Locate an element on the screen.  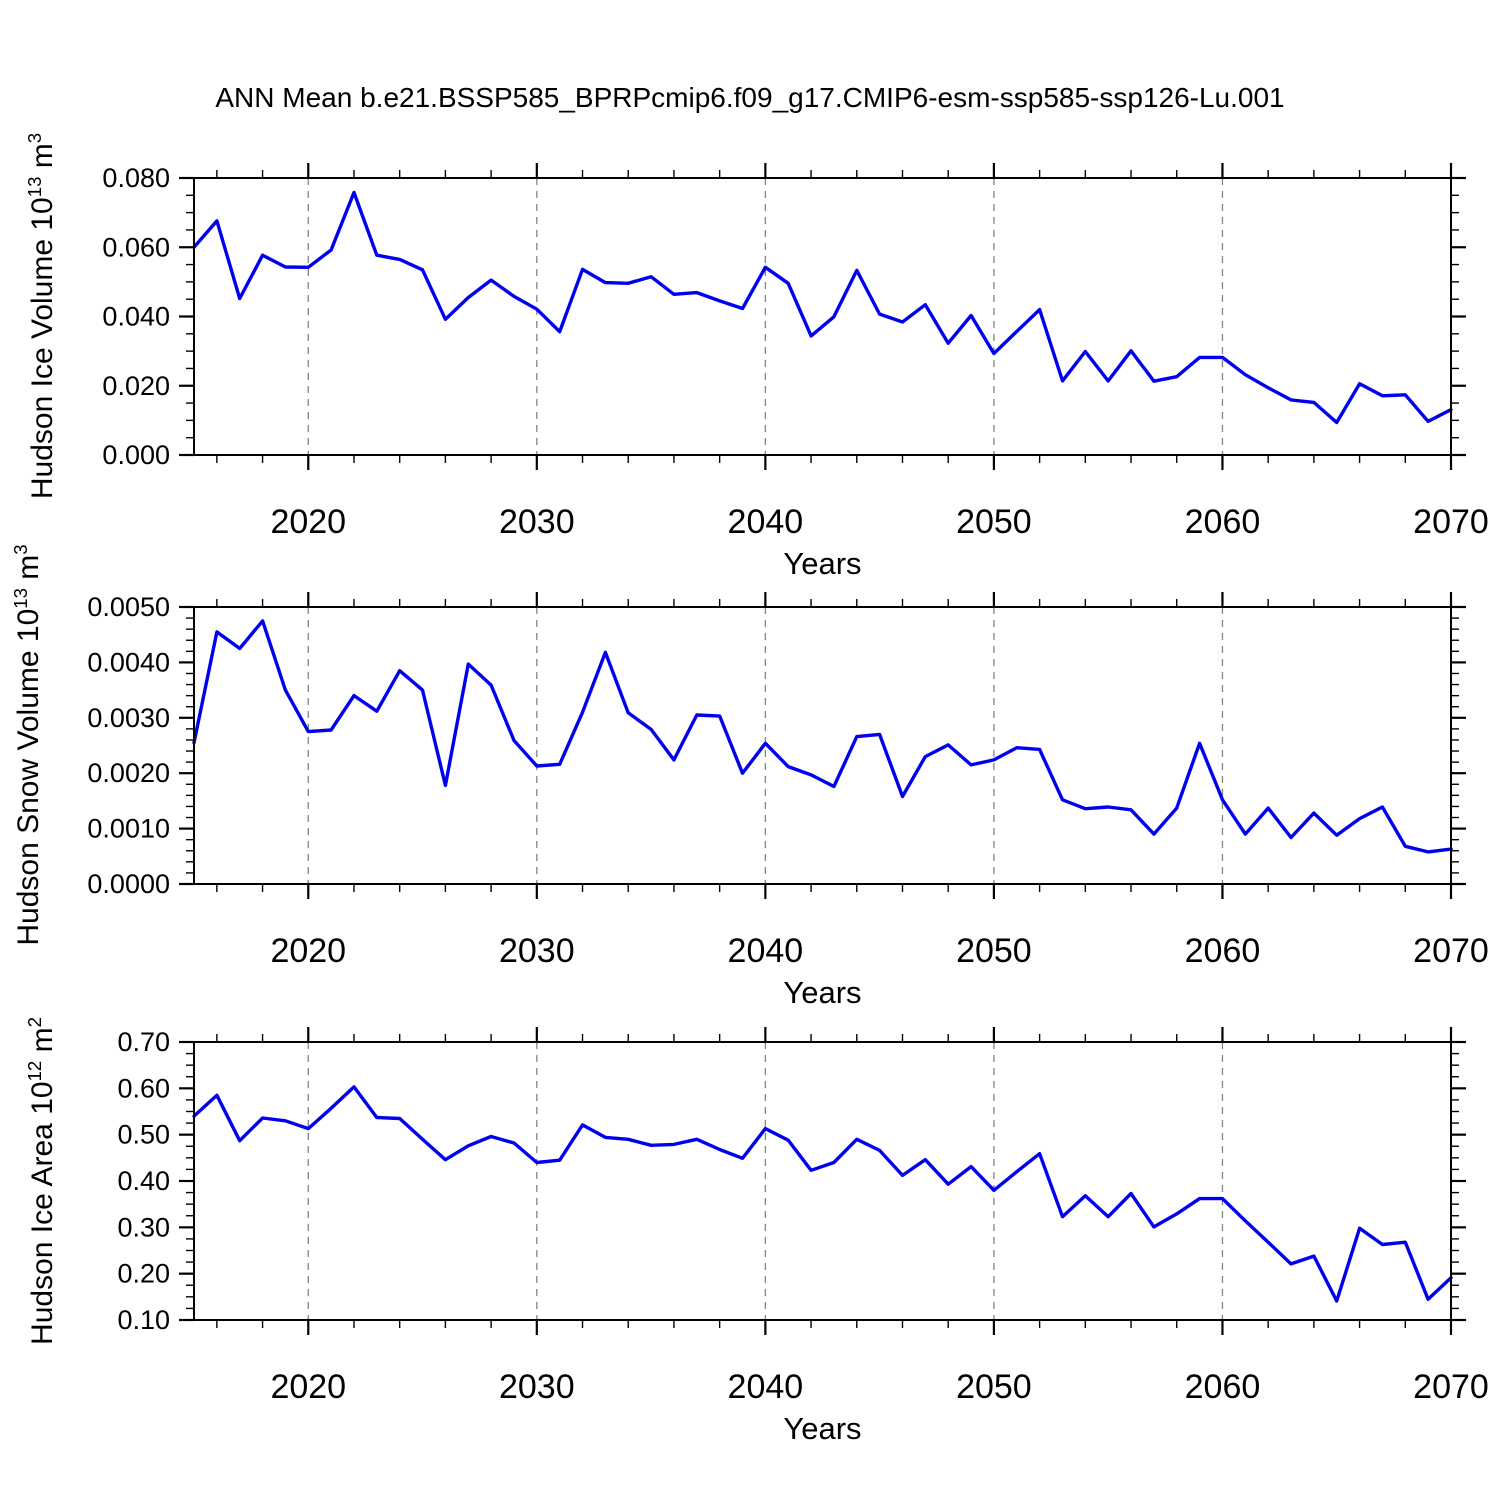
y-tick-label: 0.0020 is located at coordinates (128, 773).